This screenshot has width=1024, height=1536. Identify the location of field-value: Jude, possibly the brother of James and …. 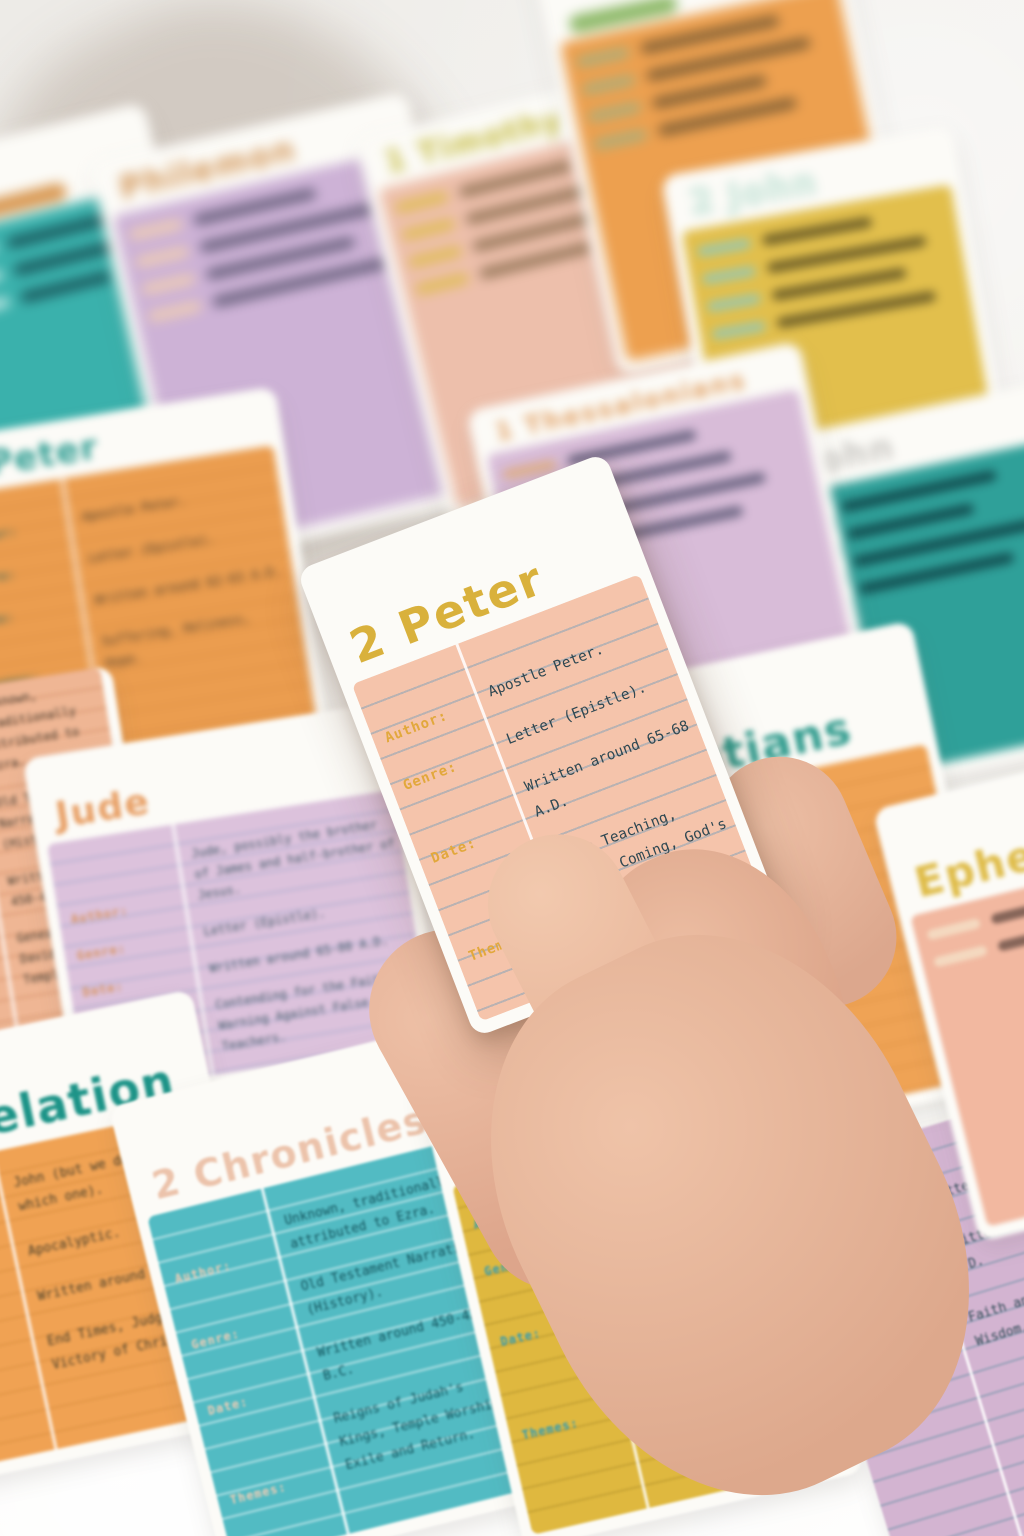
(293, 860).